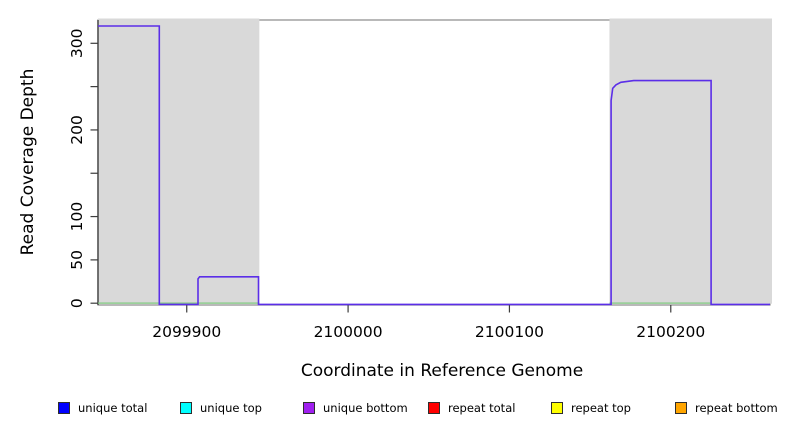 The width and height of the screenshot is (792, 432). What do you see at coordinates (77, 44) in the screenshot?
I see `svg-text: 300` at bounding box center [77, 44].